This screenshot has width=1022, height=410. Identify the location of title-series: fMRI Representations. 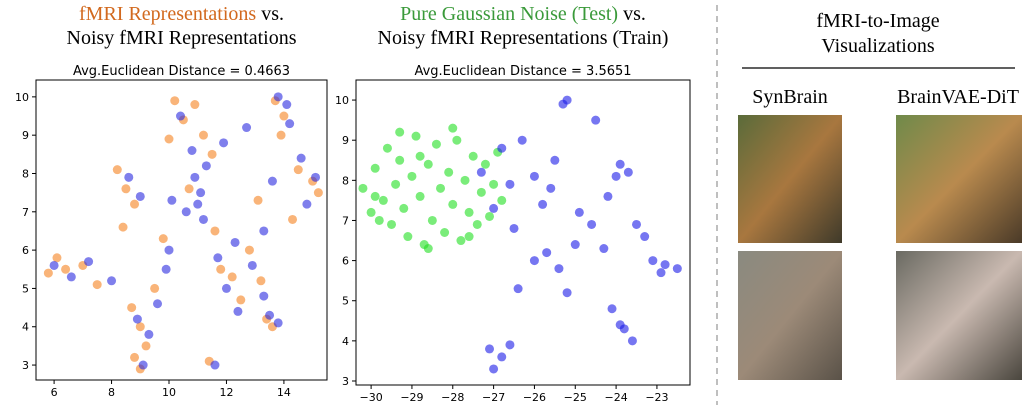
(167, 14).